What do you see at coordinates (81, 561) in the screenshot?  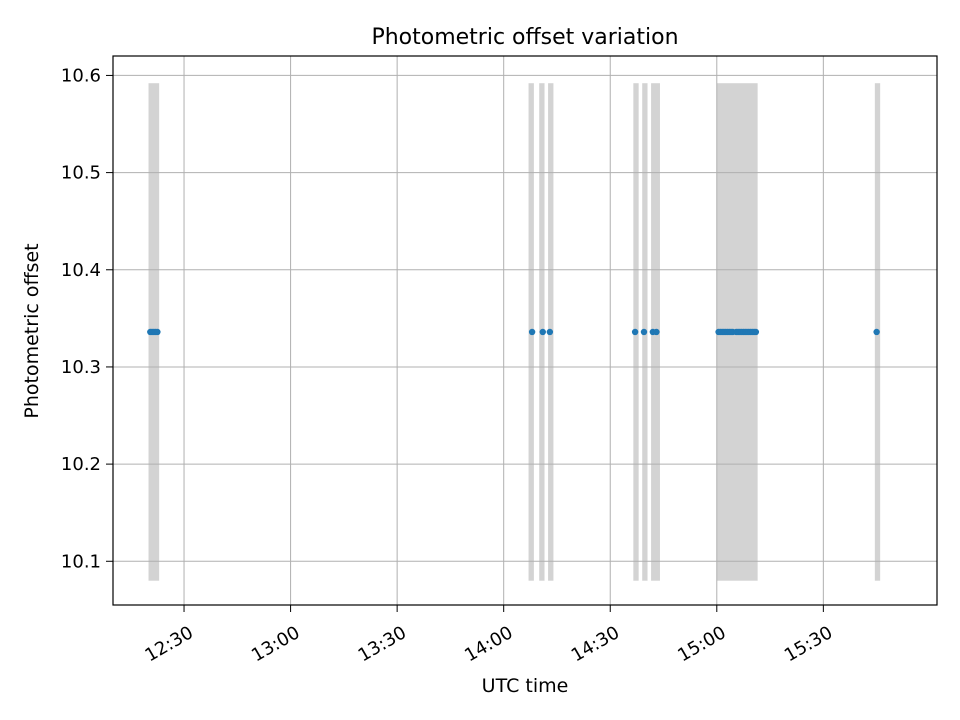 I see `y-tick-label: 10.1` at bounding box center [81, 561].